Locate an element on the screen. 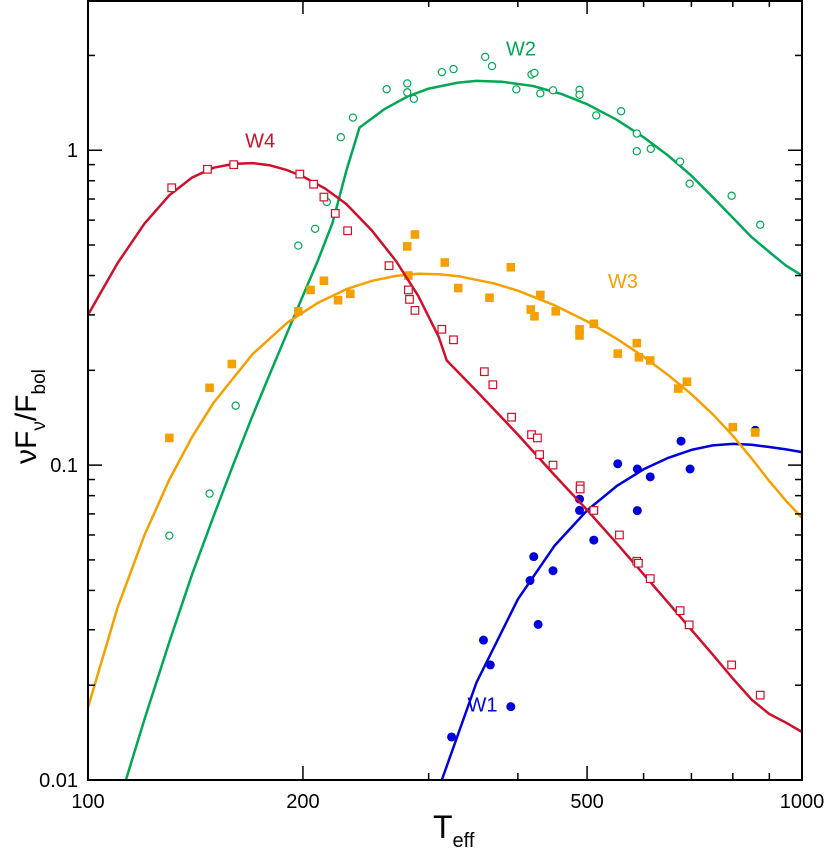  y-tick-label: 0.1 is located at coordinates (64, 466).